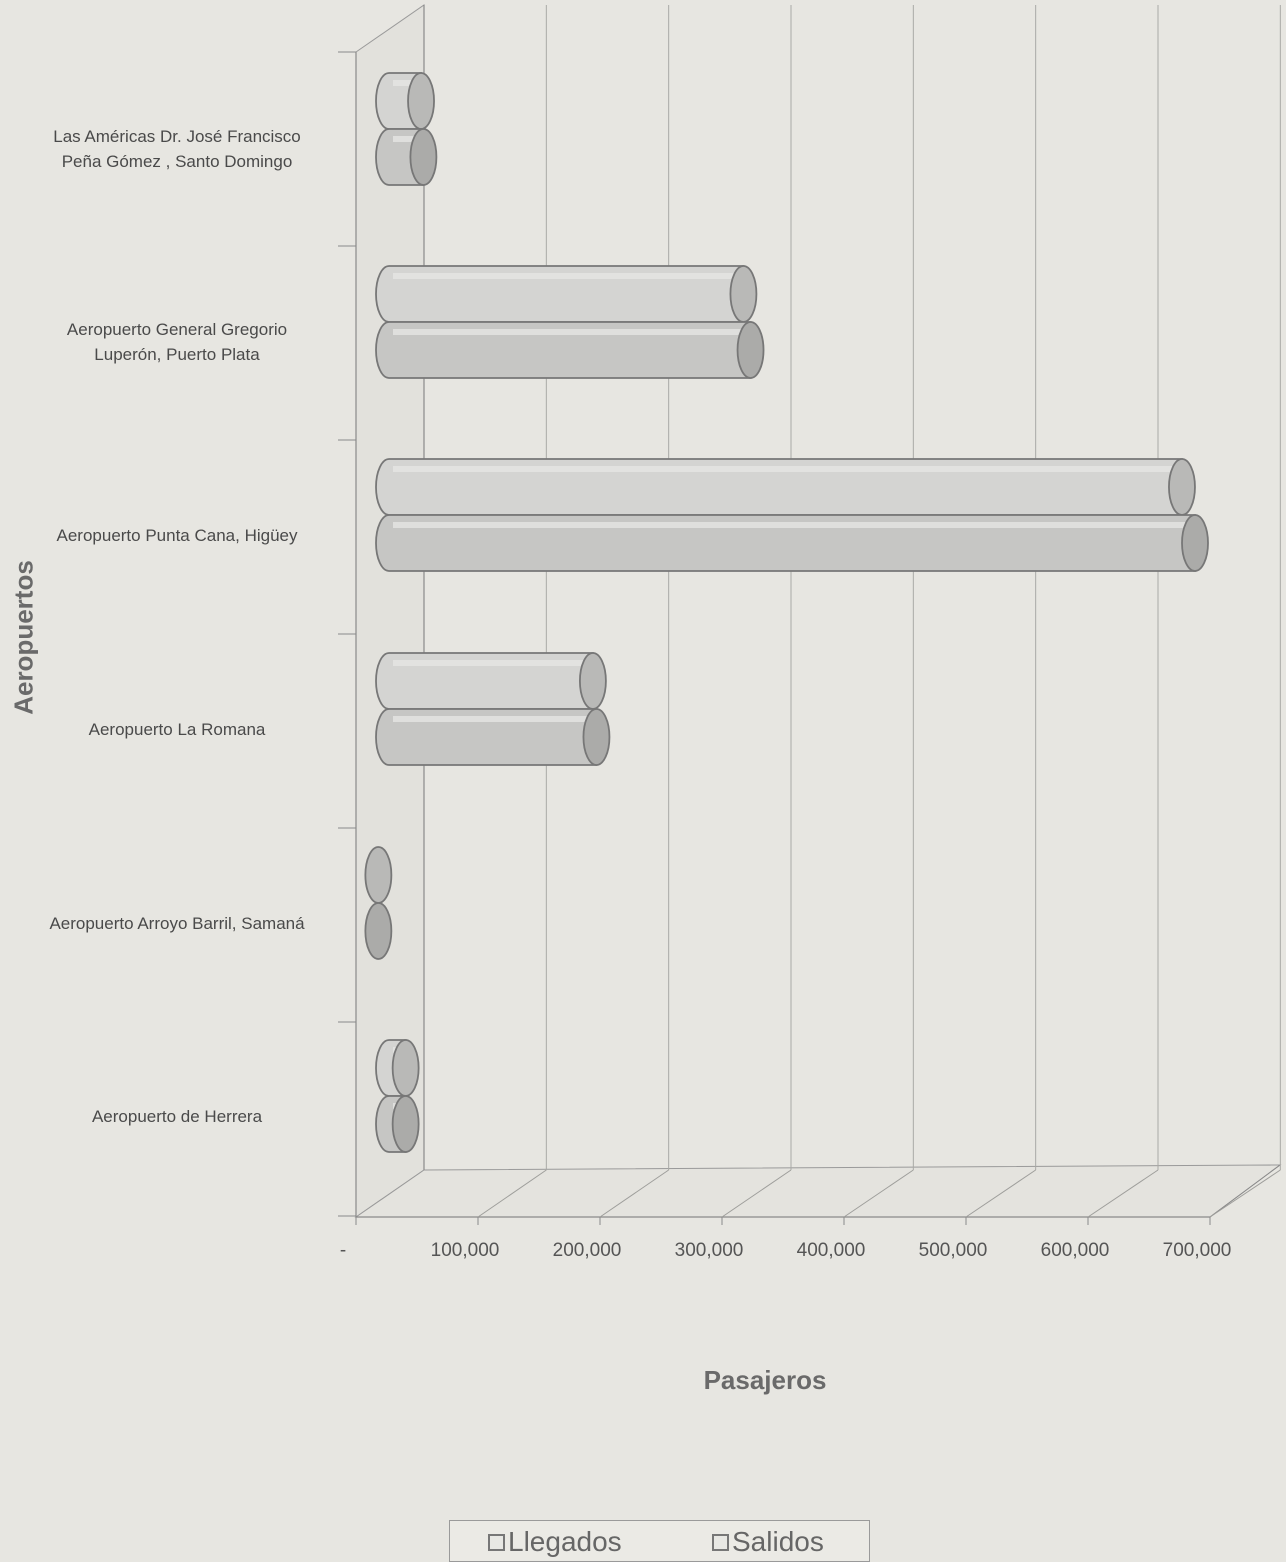 This screenshot has height=1562, width=1286. Describe the element at coordinates (831, 1250) in the screenshot. I see `x-tick-label-4: 400,000` at that location.